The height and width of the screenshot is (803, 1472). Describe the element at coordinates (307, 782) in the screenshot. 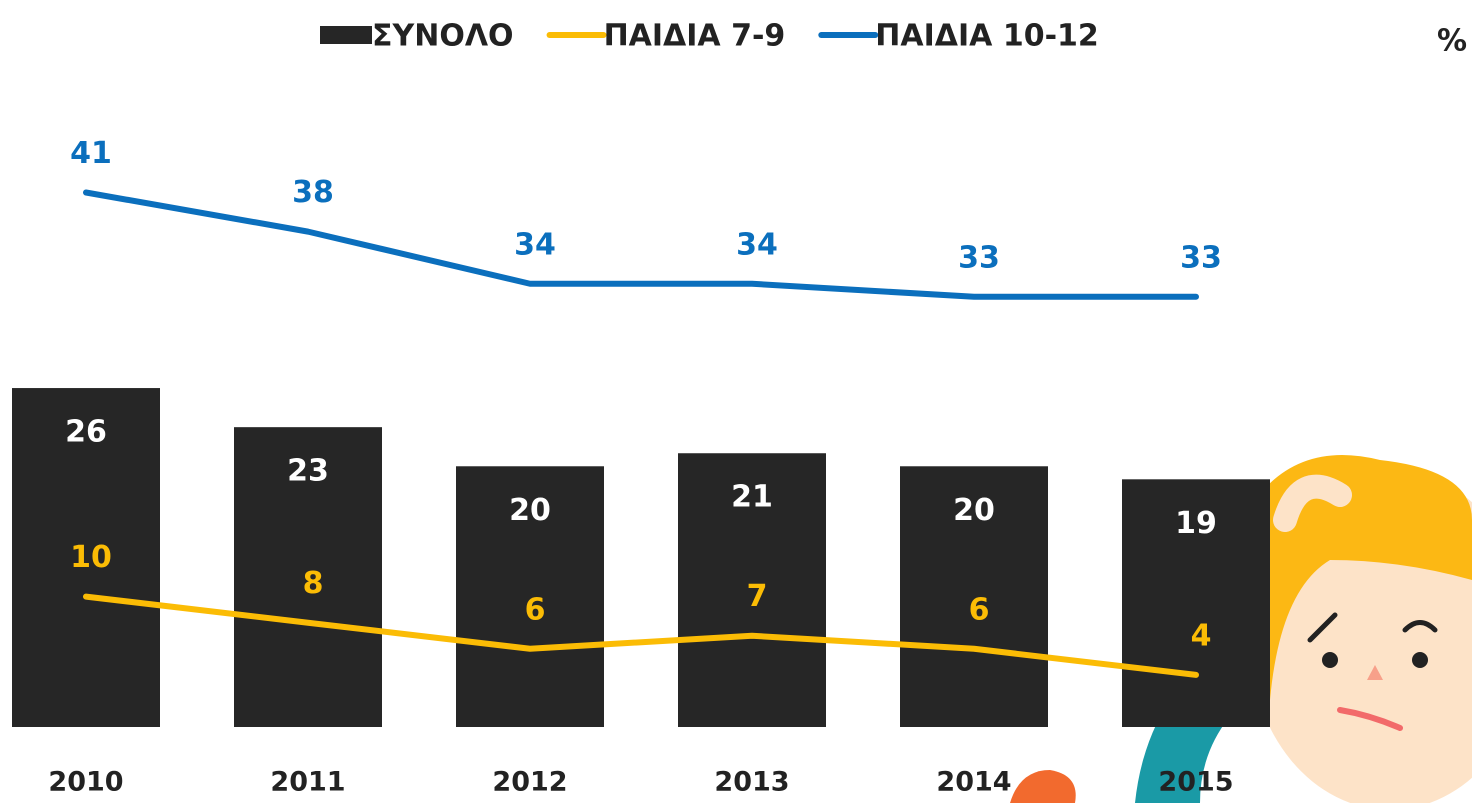

I see `x-tick-label: 2011` at that location.